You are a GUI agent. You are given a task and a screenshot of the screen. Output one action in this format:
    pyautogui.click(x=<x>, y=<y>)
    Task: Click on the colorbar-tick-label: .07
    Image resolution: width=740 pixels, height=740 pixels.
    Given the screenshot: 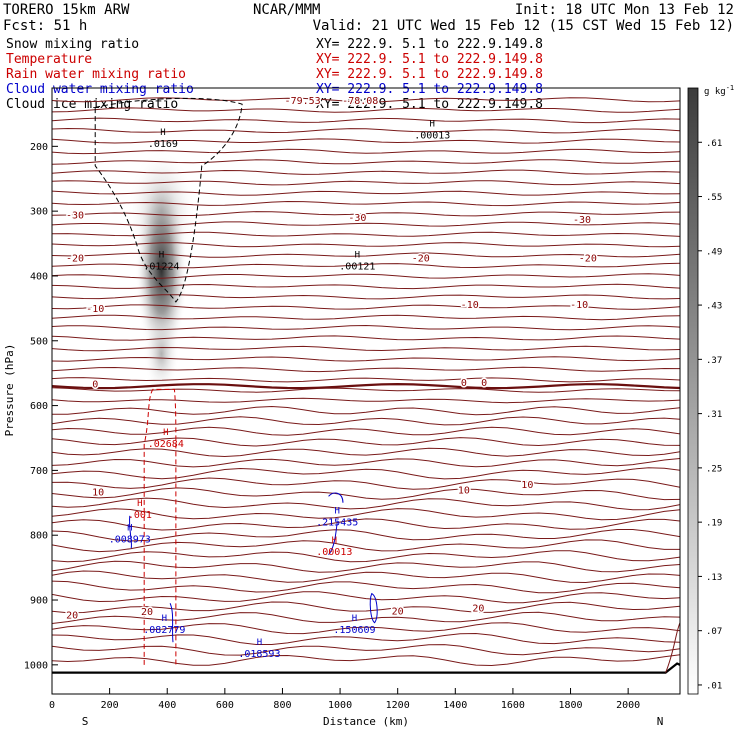 What is the action you would take?
    pyautogui.click(x=714, y=632)
    